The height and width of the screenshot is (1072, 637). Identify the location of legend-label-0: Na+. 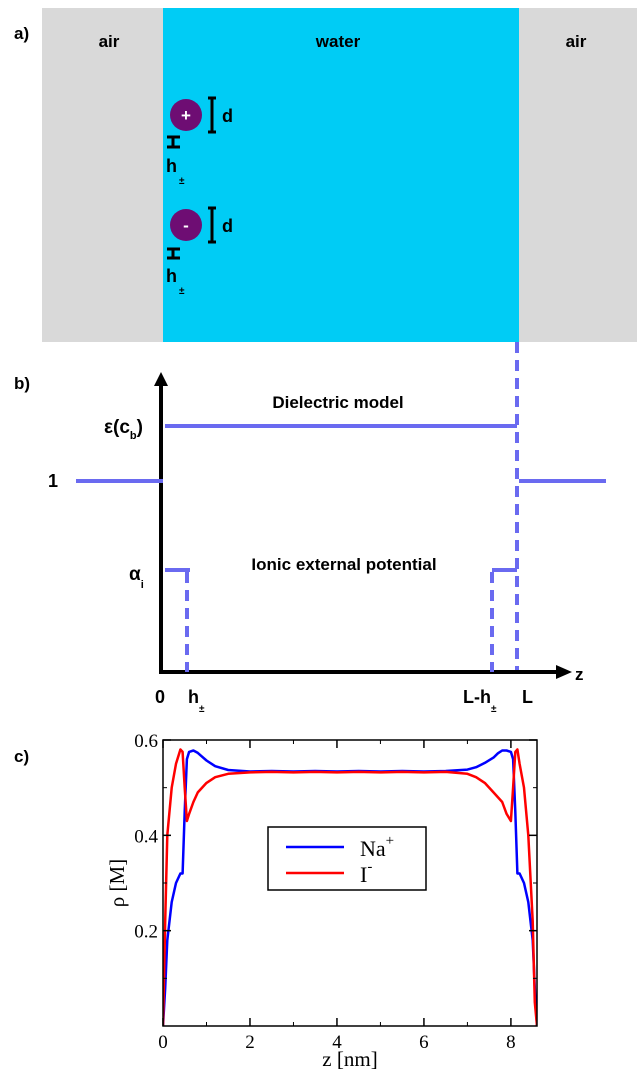
(377, 847).